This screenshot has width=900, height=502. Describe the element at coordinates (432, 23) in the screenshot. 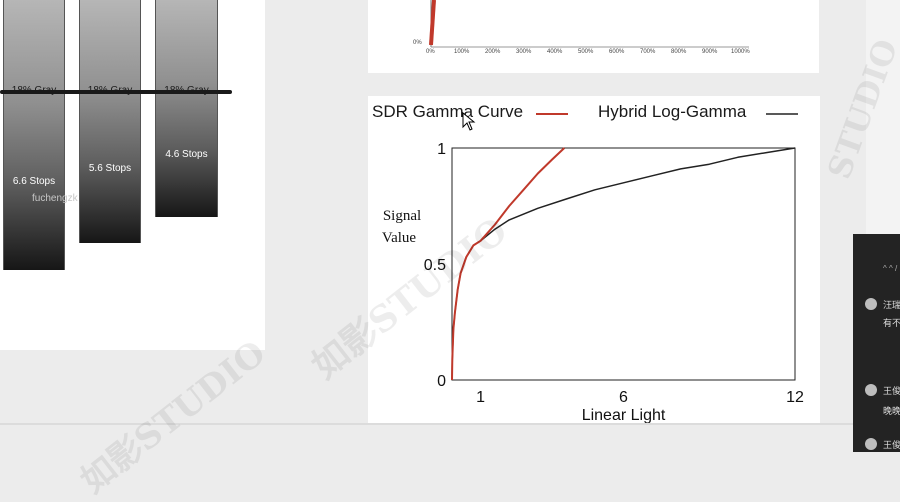

I see `top-chart-red-line` at that location.